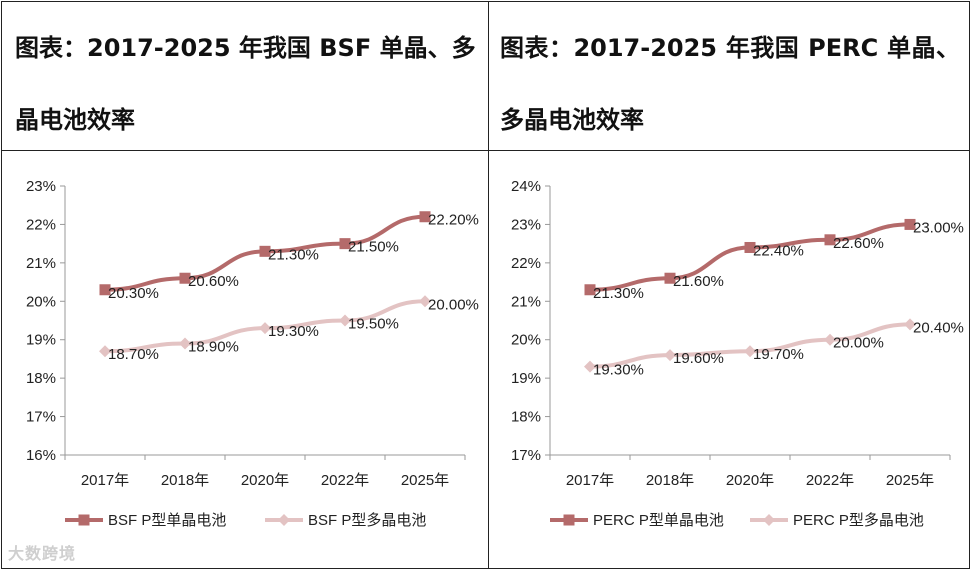 The height and width of the screenshot is (573, 973). Describe the element at coordinates (185, 480) in the screenshot. I see `bsf-x-tick-label: 2018年` at that location.